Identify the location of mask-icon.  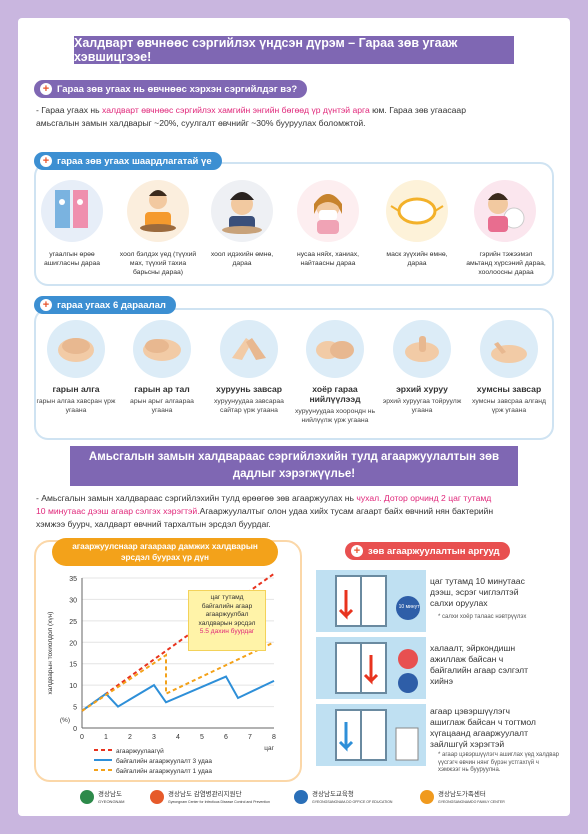
(417, 211).